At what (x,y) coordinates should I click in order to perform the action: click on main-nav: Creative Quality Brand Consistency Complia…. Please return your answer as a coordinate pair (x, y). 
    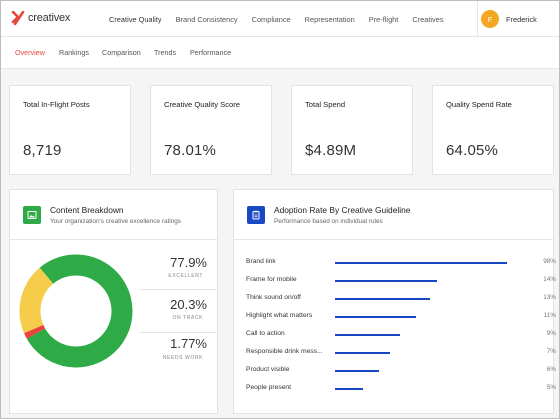
    Looking at the image, I should click on (283, 19).